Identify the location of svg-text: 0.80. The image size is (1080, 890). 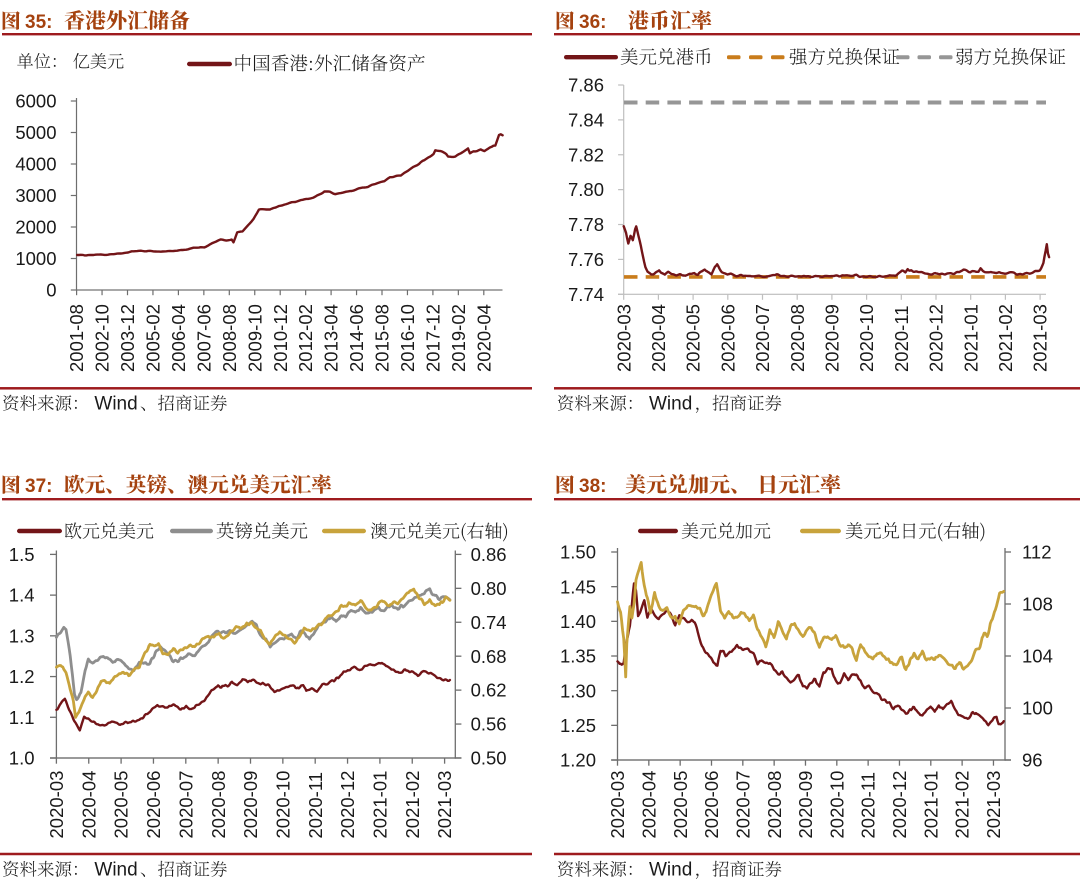
(489, 588).